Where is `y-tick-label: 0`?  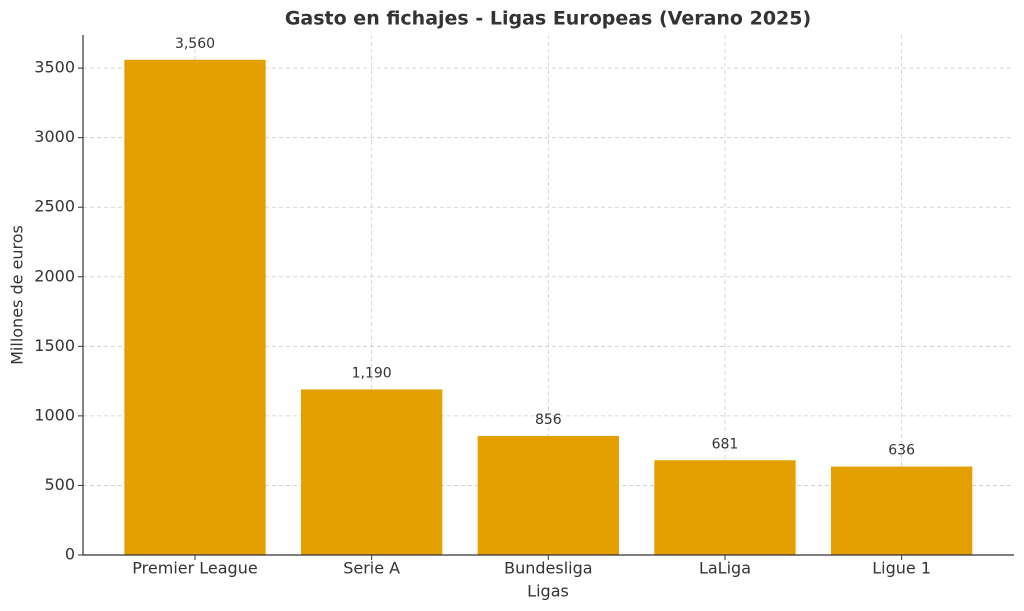
y-tick-label: 0 is located at coordinates (70, 554).